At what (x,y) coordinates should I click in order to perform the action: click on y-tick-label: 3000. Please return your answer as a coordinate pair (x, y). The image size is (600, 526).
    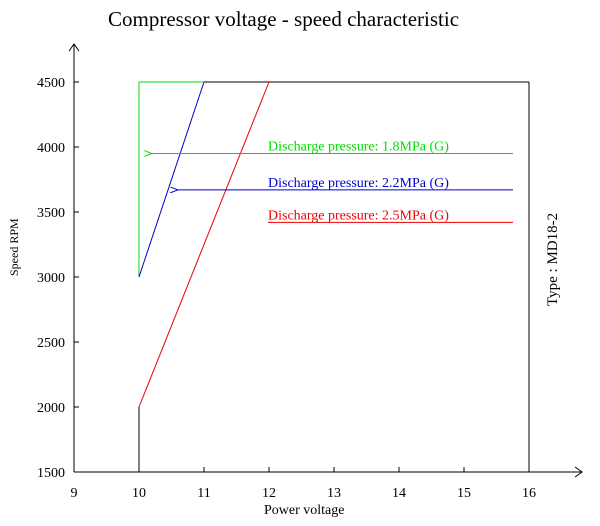
    Looking at the image, I should click on (51, 278).